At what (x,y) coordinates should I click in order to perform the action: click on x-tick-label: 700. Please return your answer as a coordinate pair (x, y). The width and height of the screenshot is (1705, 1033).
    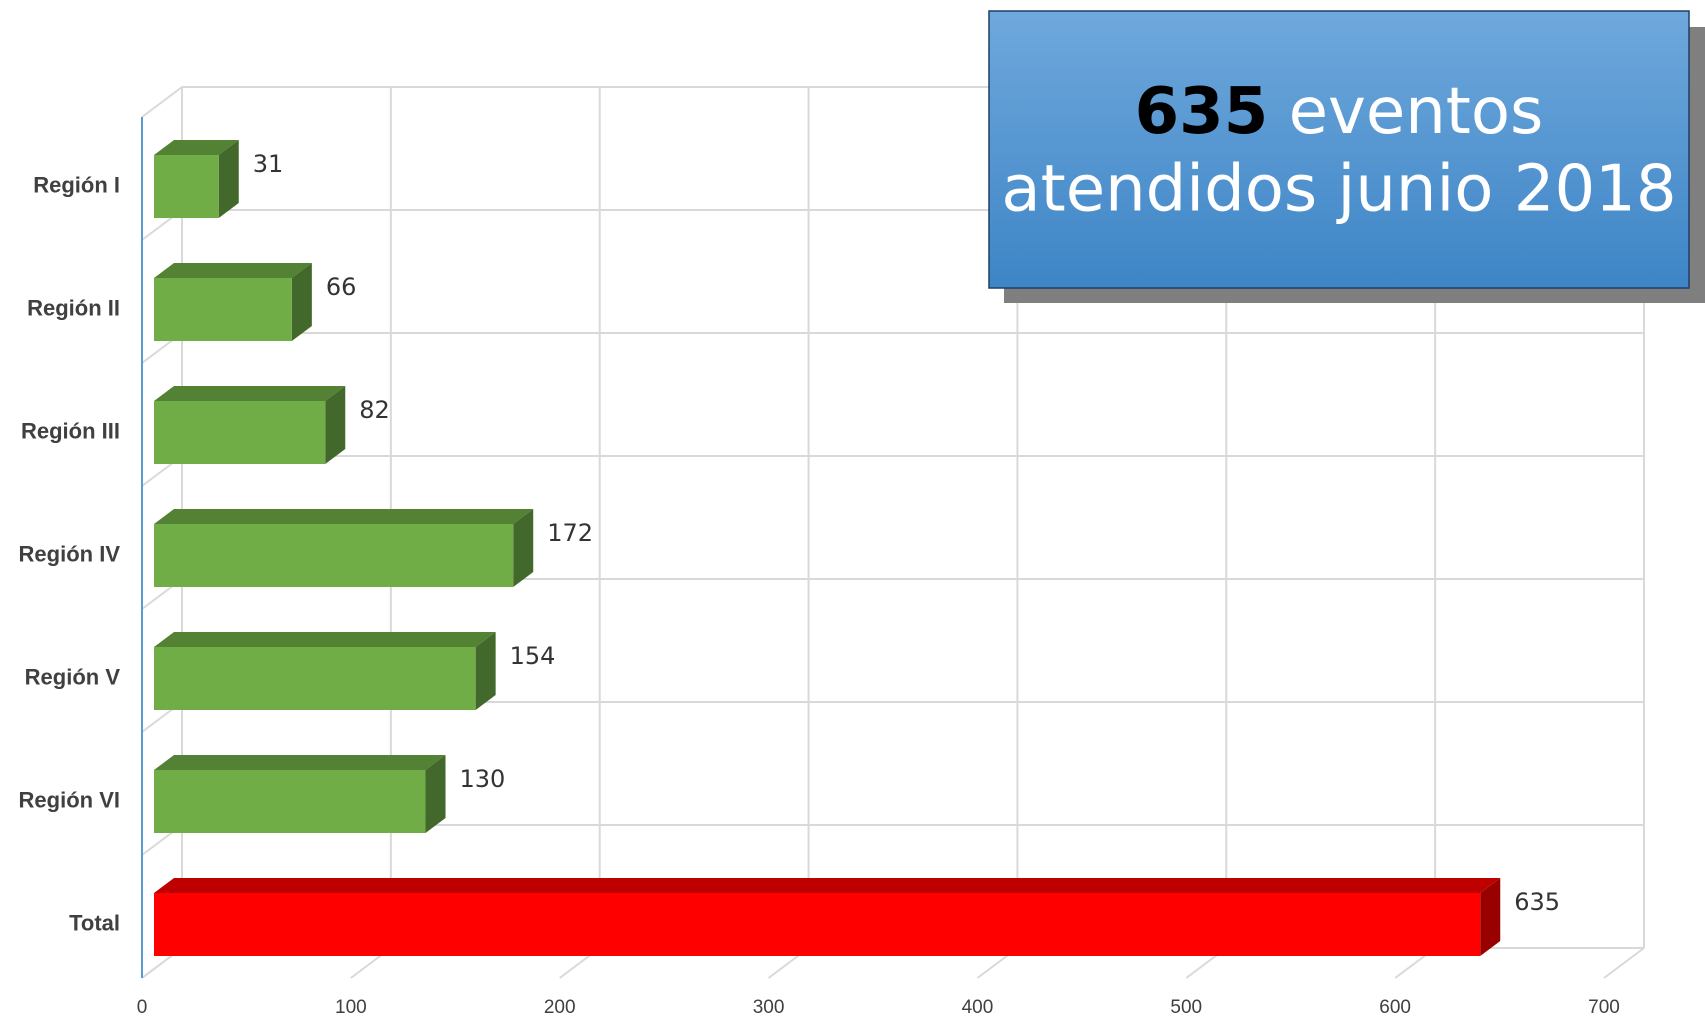
    Looking at the image, I should click on (1604, 1007).